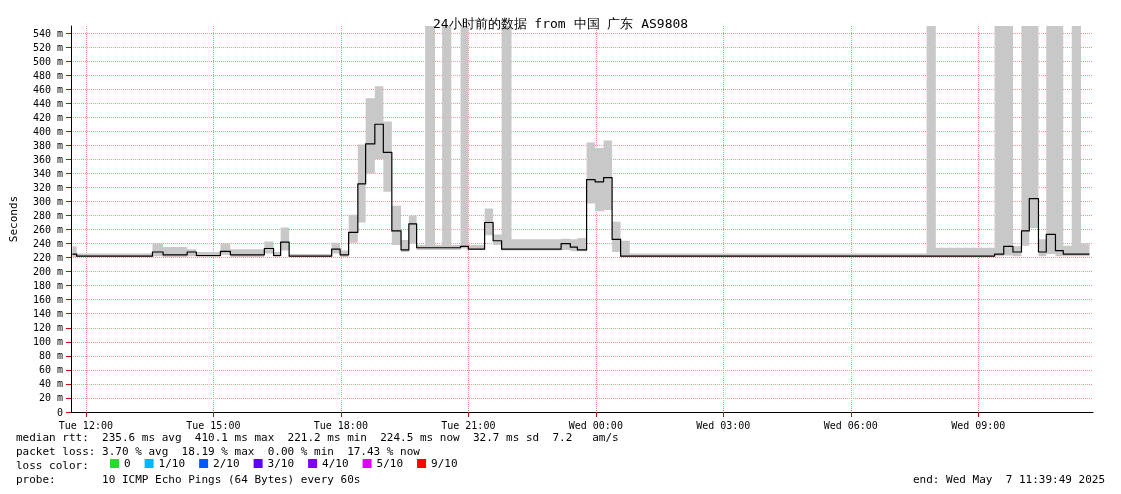 This screenshot has height=494, width=1121. Describe the element at coordinates (47, 215) in the screenshot. I see `y-tick-label: 280 m` at that location.